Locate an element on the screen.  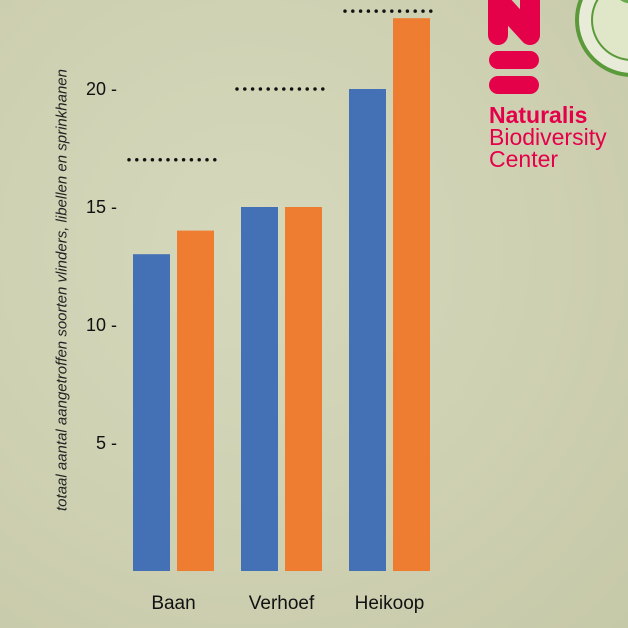
bar-heikoop-series-orange is located at coordinates (411, 294).